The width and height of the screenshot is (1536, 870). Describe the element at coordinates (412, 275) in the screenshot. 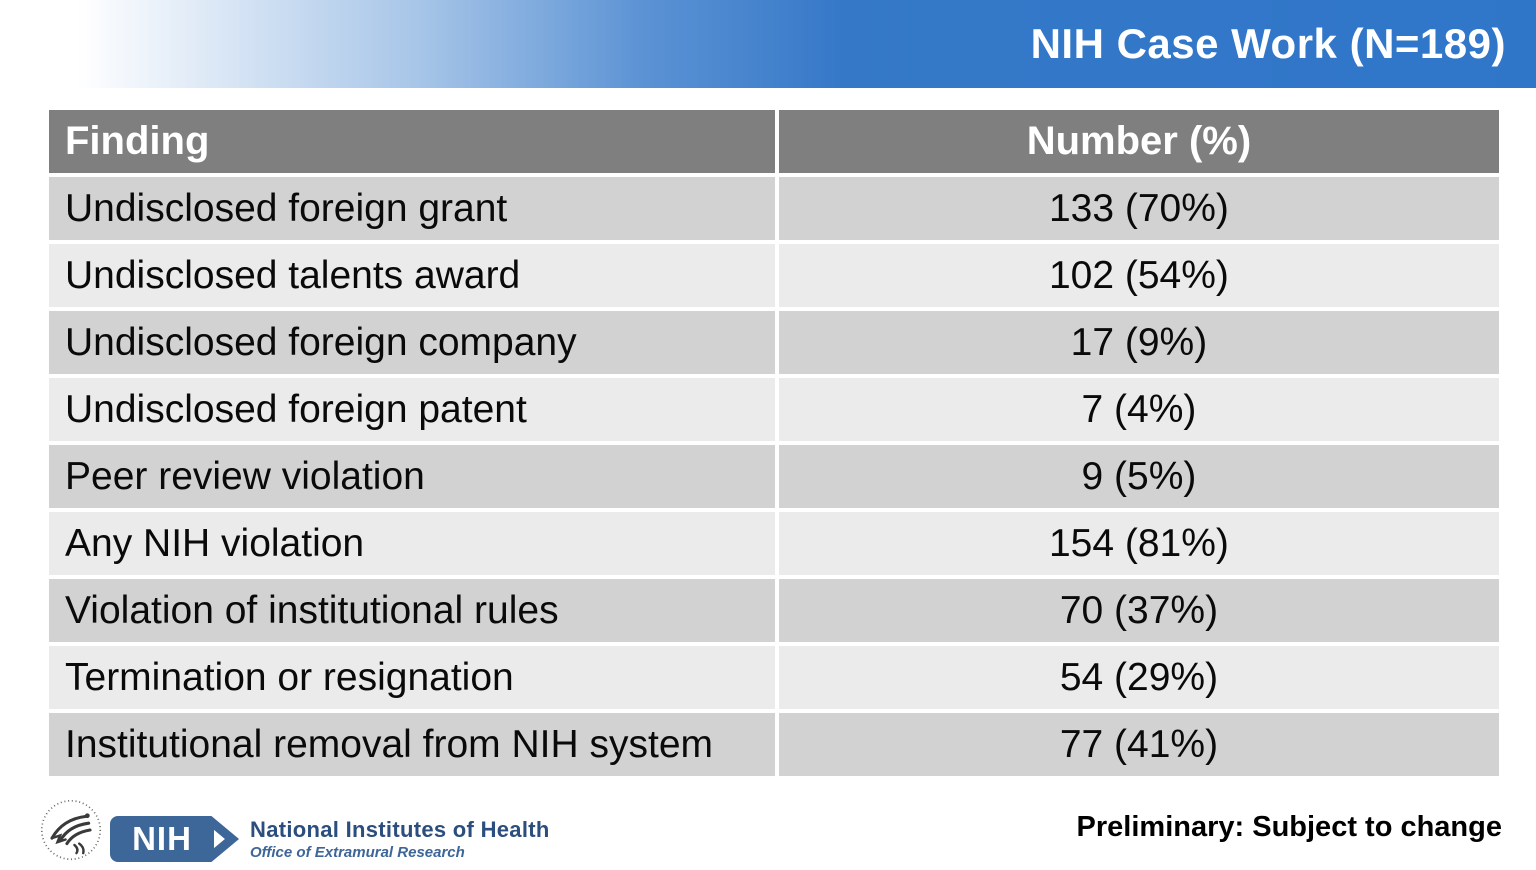

I see `finding-cell: Undisclosed talents award` at that location.